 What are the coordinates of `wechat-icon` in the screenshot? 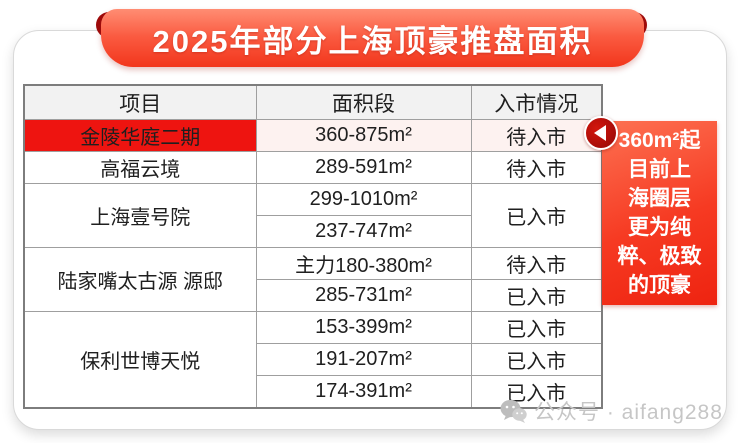 It's located at (513, 411).